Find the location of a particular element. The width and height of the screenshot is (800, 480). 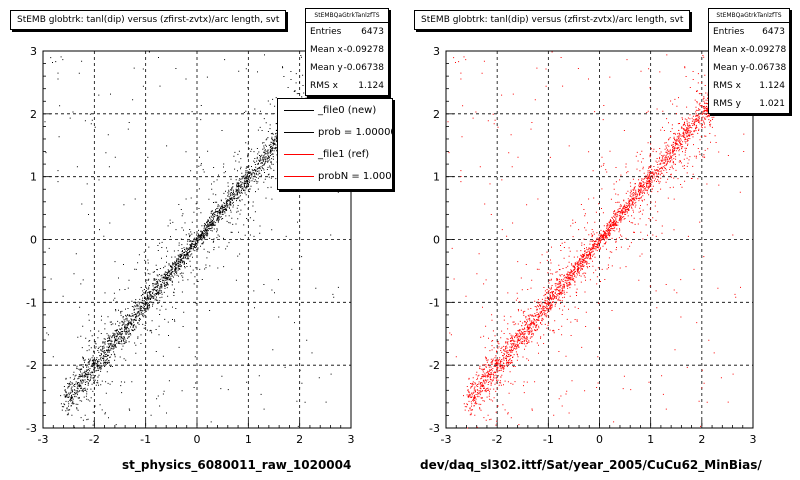

legend-entry-probn: probN = 1.000000 is located at coordinates (335, 176).